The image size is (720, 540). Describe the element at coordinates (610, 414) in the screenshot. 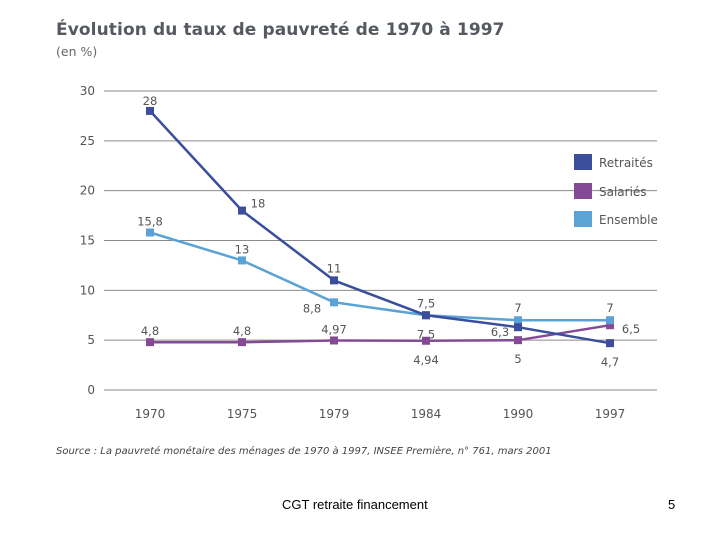

I see `x-tick-label: 1997` at that location.